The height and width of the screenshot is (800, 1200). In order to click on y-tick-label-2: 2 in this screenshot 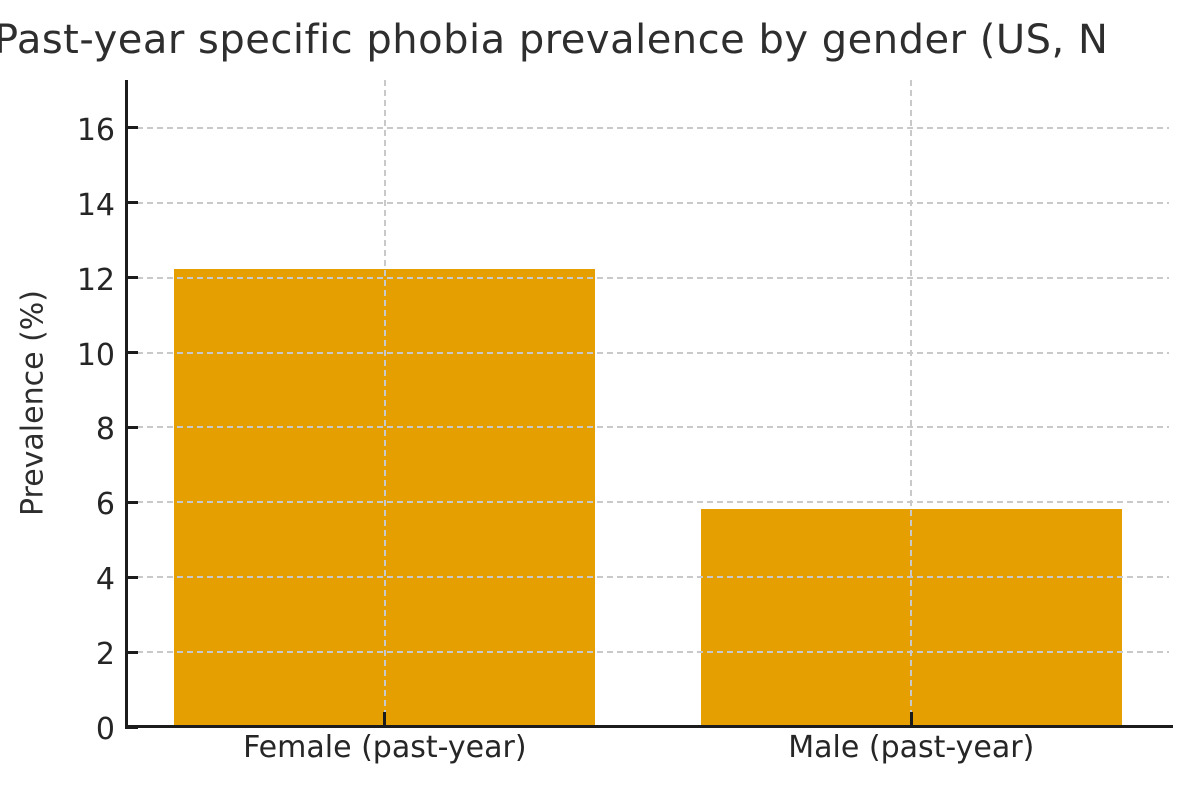, I will do `click(105, 655)`.